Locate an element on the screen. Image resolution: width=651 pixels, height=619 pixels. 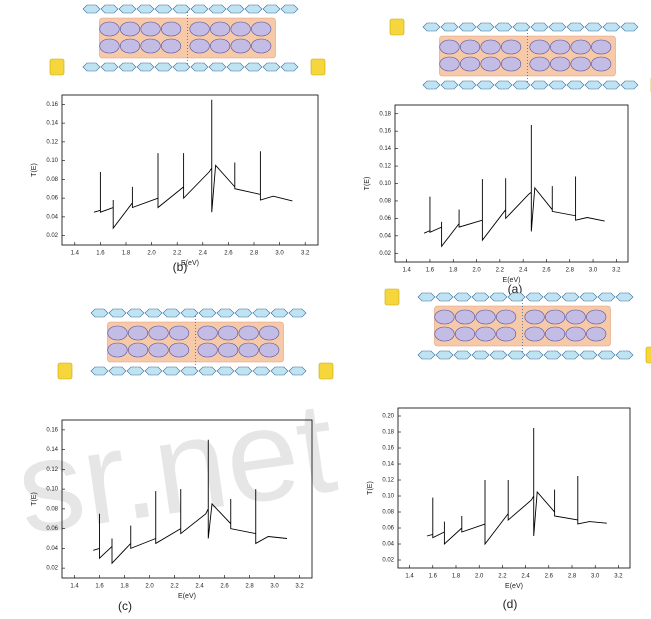
x-tick-label: 2.0 is located at coordinates (479, 577).